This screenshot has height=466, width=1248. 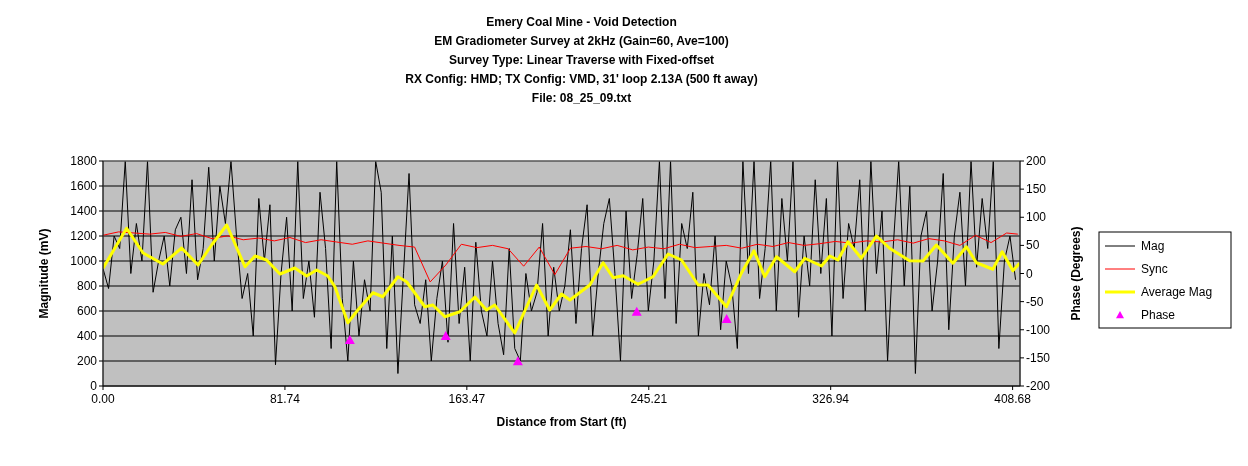 What do you see at coordinates (1036, 189) in the screenshot?
I see `y2-tick-label: 150` at bounding box center [1036, 189].